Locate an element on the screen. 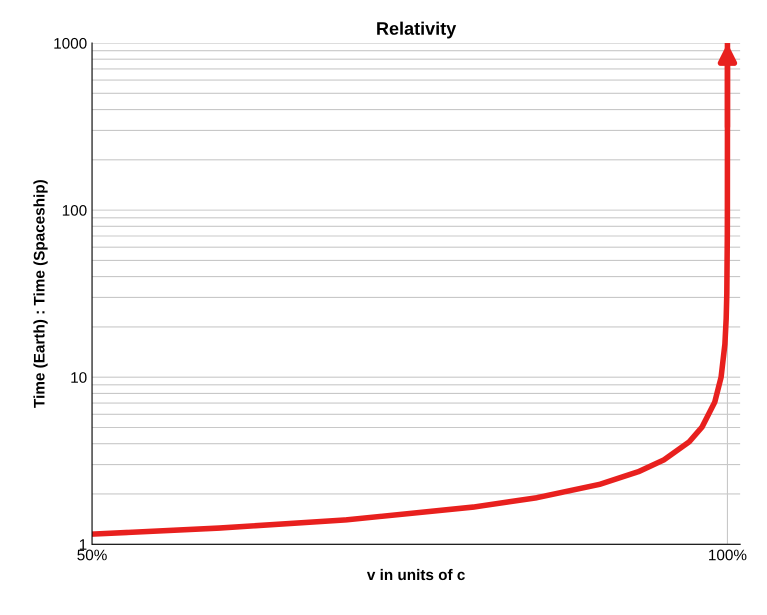 The image size is (767, 615). chart-title: Relativity is located at coordinates (416, 30).